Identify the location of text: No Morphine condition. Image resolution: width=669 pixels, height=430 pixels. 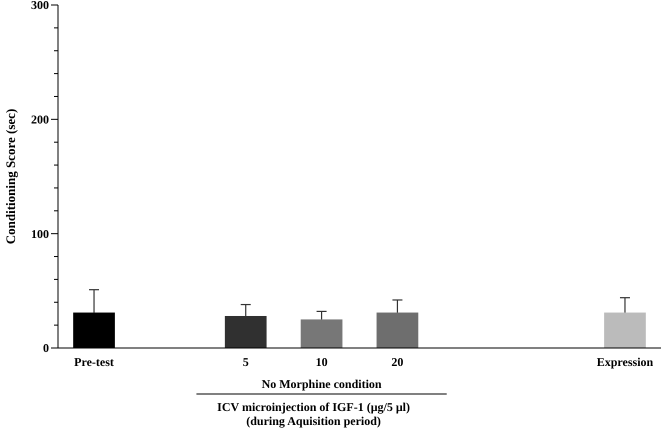
(322, 384).